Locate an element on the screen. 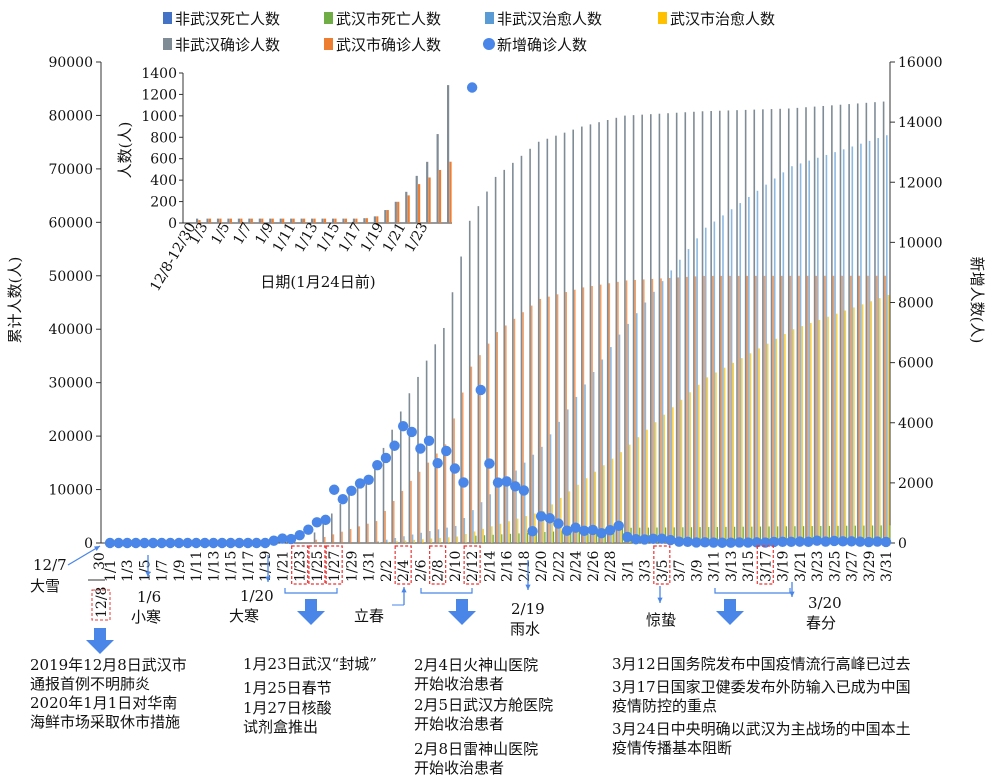 The image size is (1000, 783). right-tick-label: 10000 is located at coordinates (920, 243).